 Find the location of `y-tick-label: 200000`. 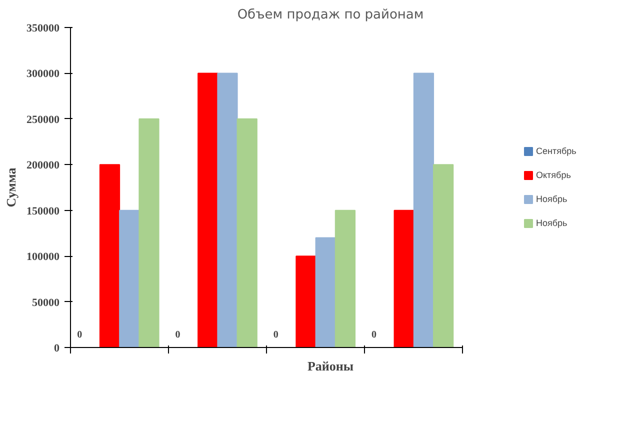

y-tick-label: 200000 is located at coordinates (43, 166).